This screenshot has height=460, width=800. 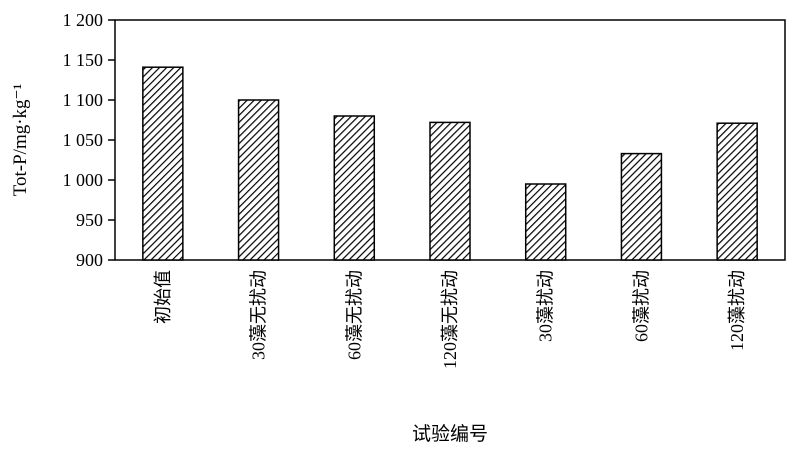 I want to click on y-tick-label: 950, so click(x=89, y=220).